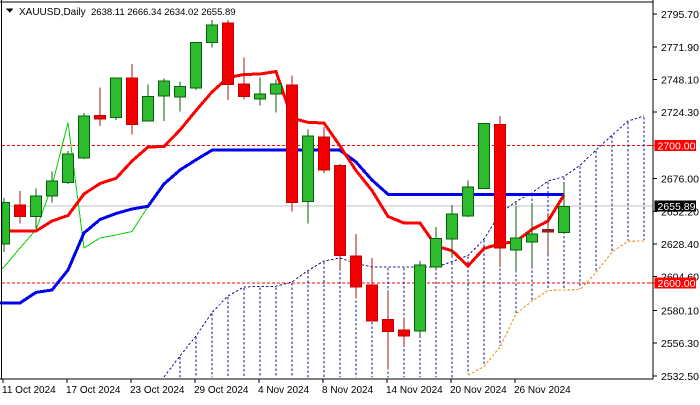  Describe the element at coordinates (163, 12) in the screenshot. I see `svg-text:2638.11 2666.34 2634.02 2655.8: 2638.11 2666.34 2634.02 2655.89` at that location.